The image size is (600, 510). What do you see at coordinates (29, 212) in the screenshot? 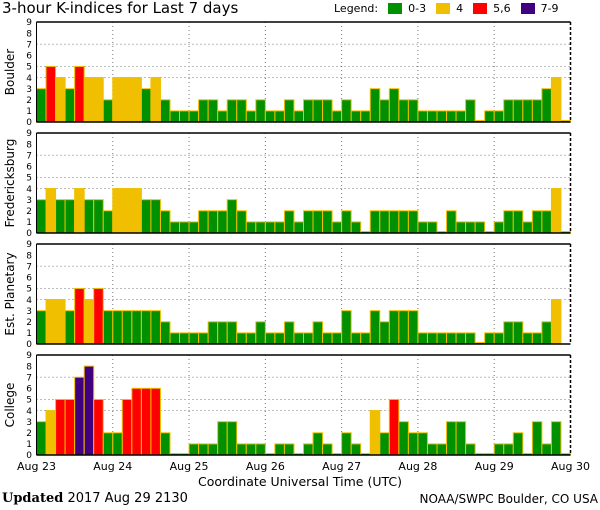
I see `y-tick-label: 2` at bounding box center [29, 212].